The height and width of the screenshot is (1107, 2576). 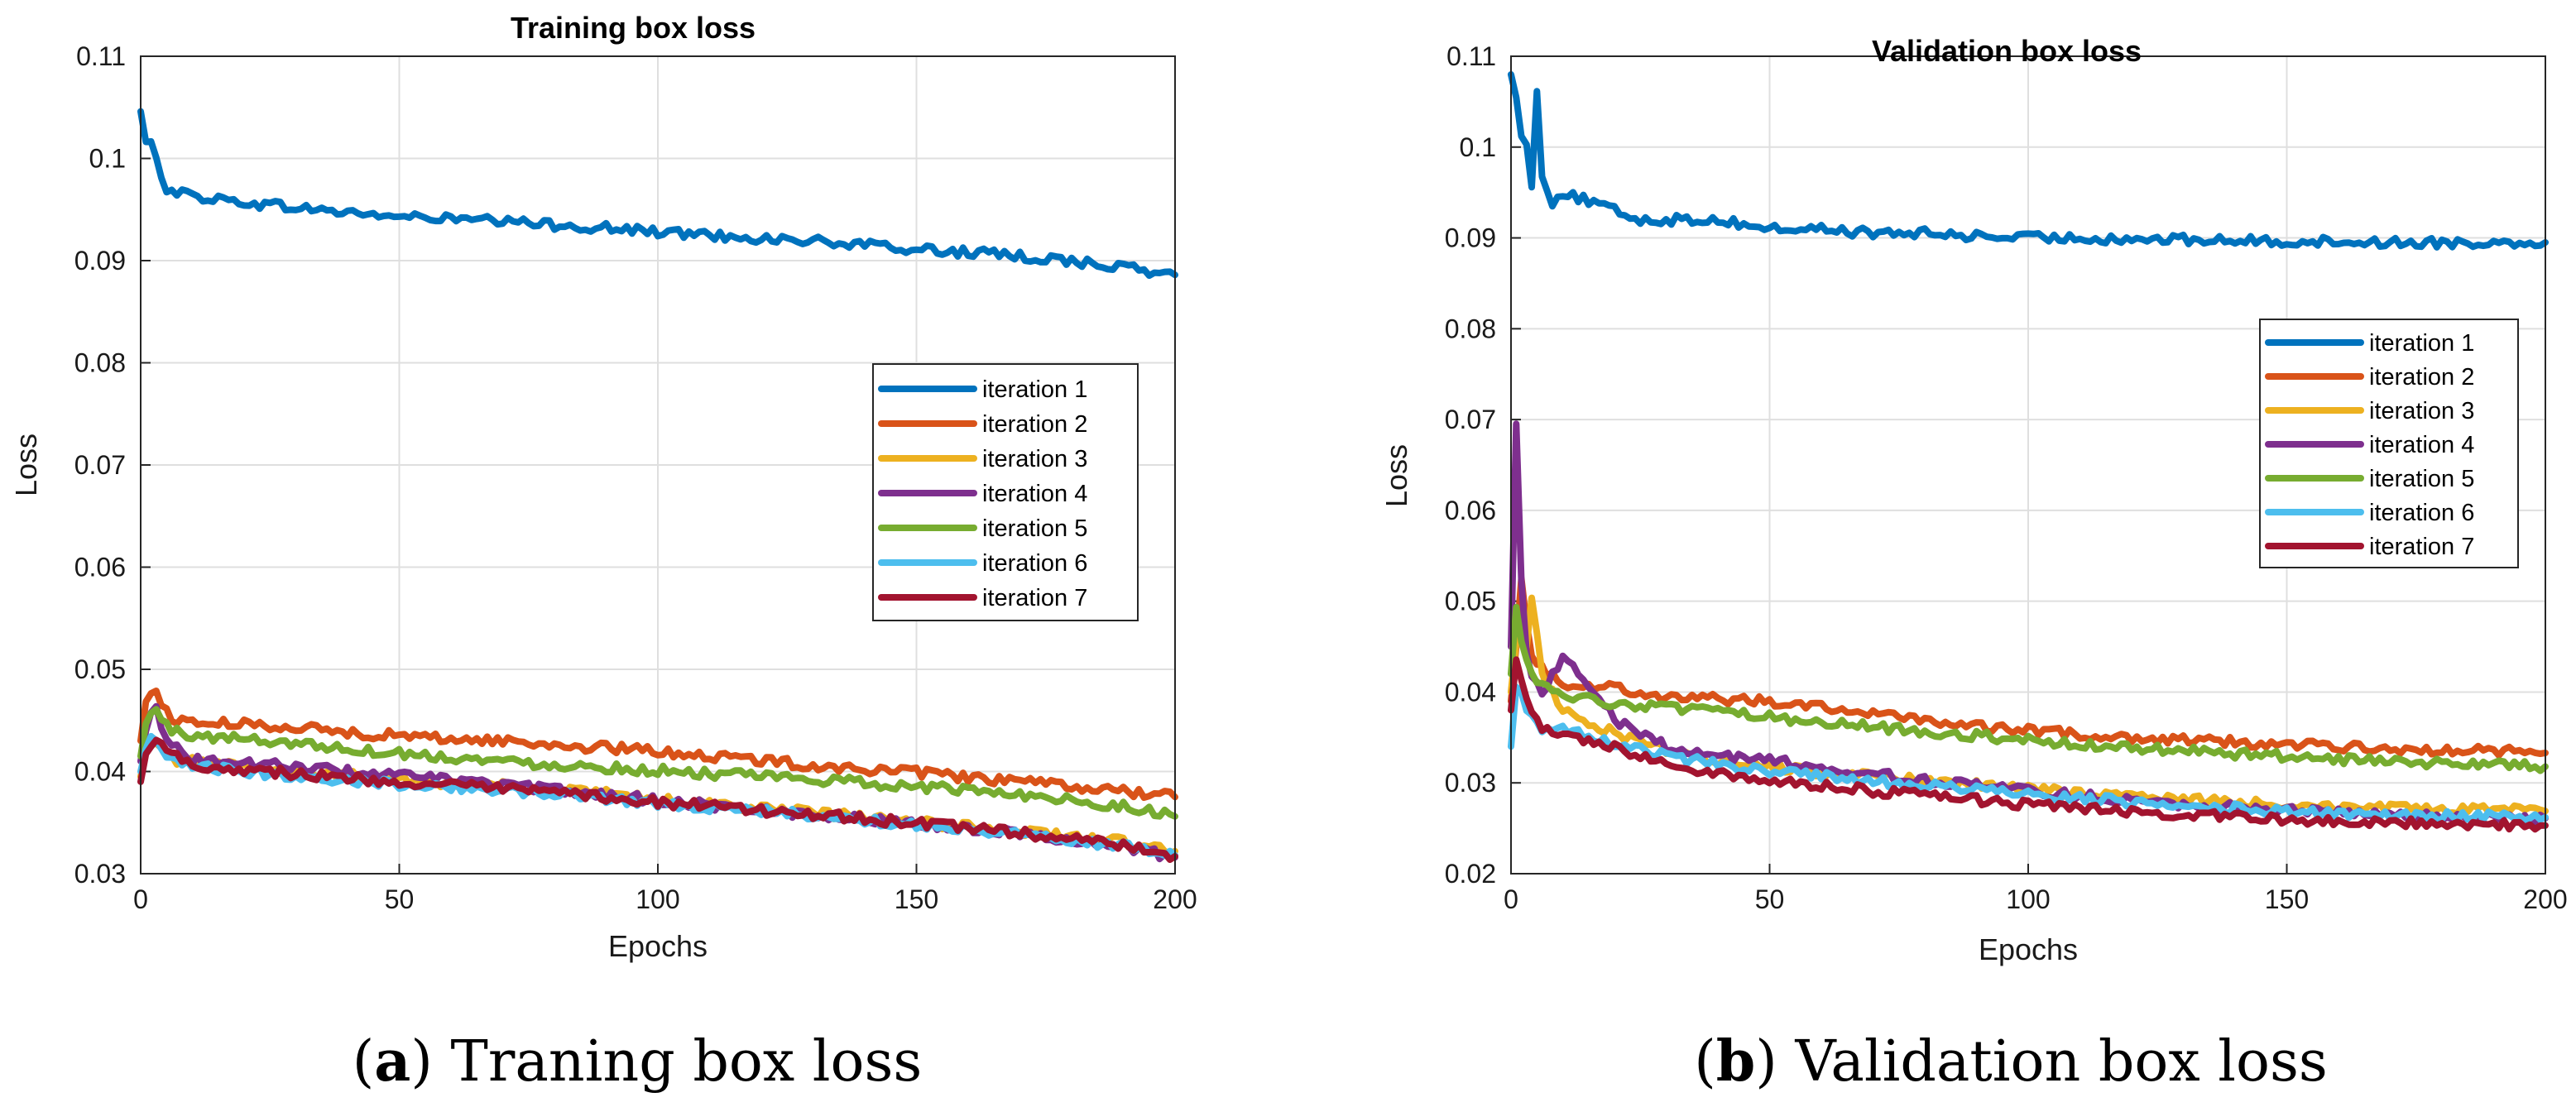 I want to click on chart-title: Validation box loss, so click(x=2007, y=51).